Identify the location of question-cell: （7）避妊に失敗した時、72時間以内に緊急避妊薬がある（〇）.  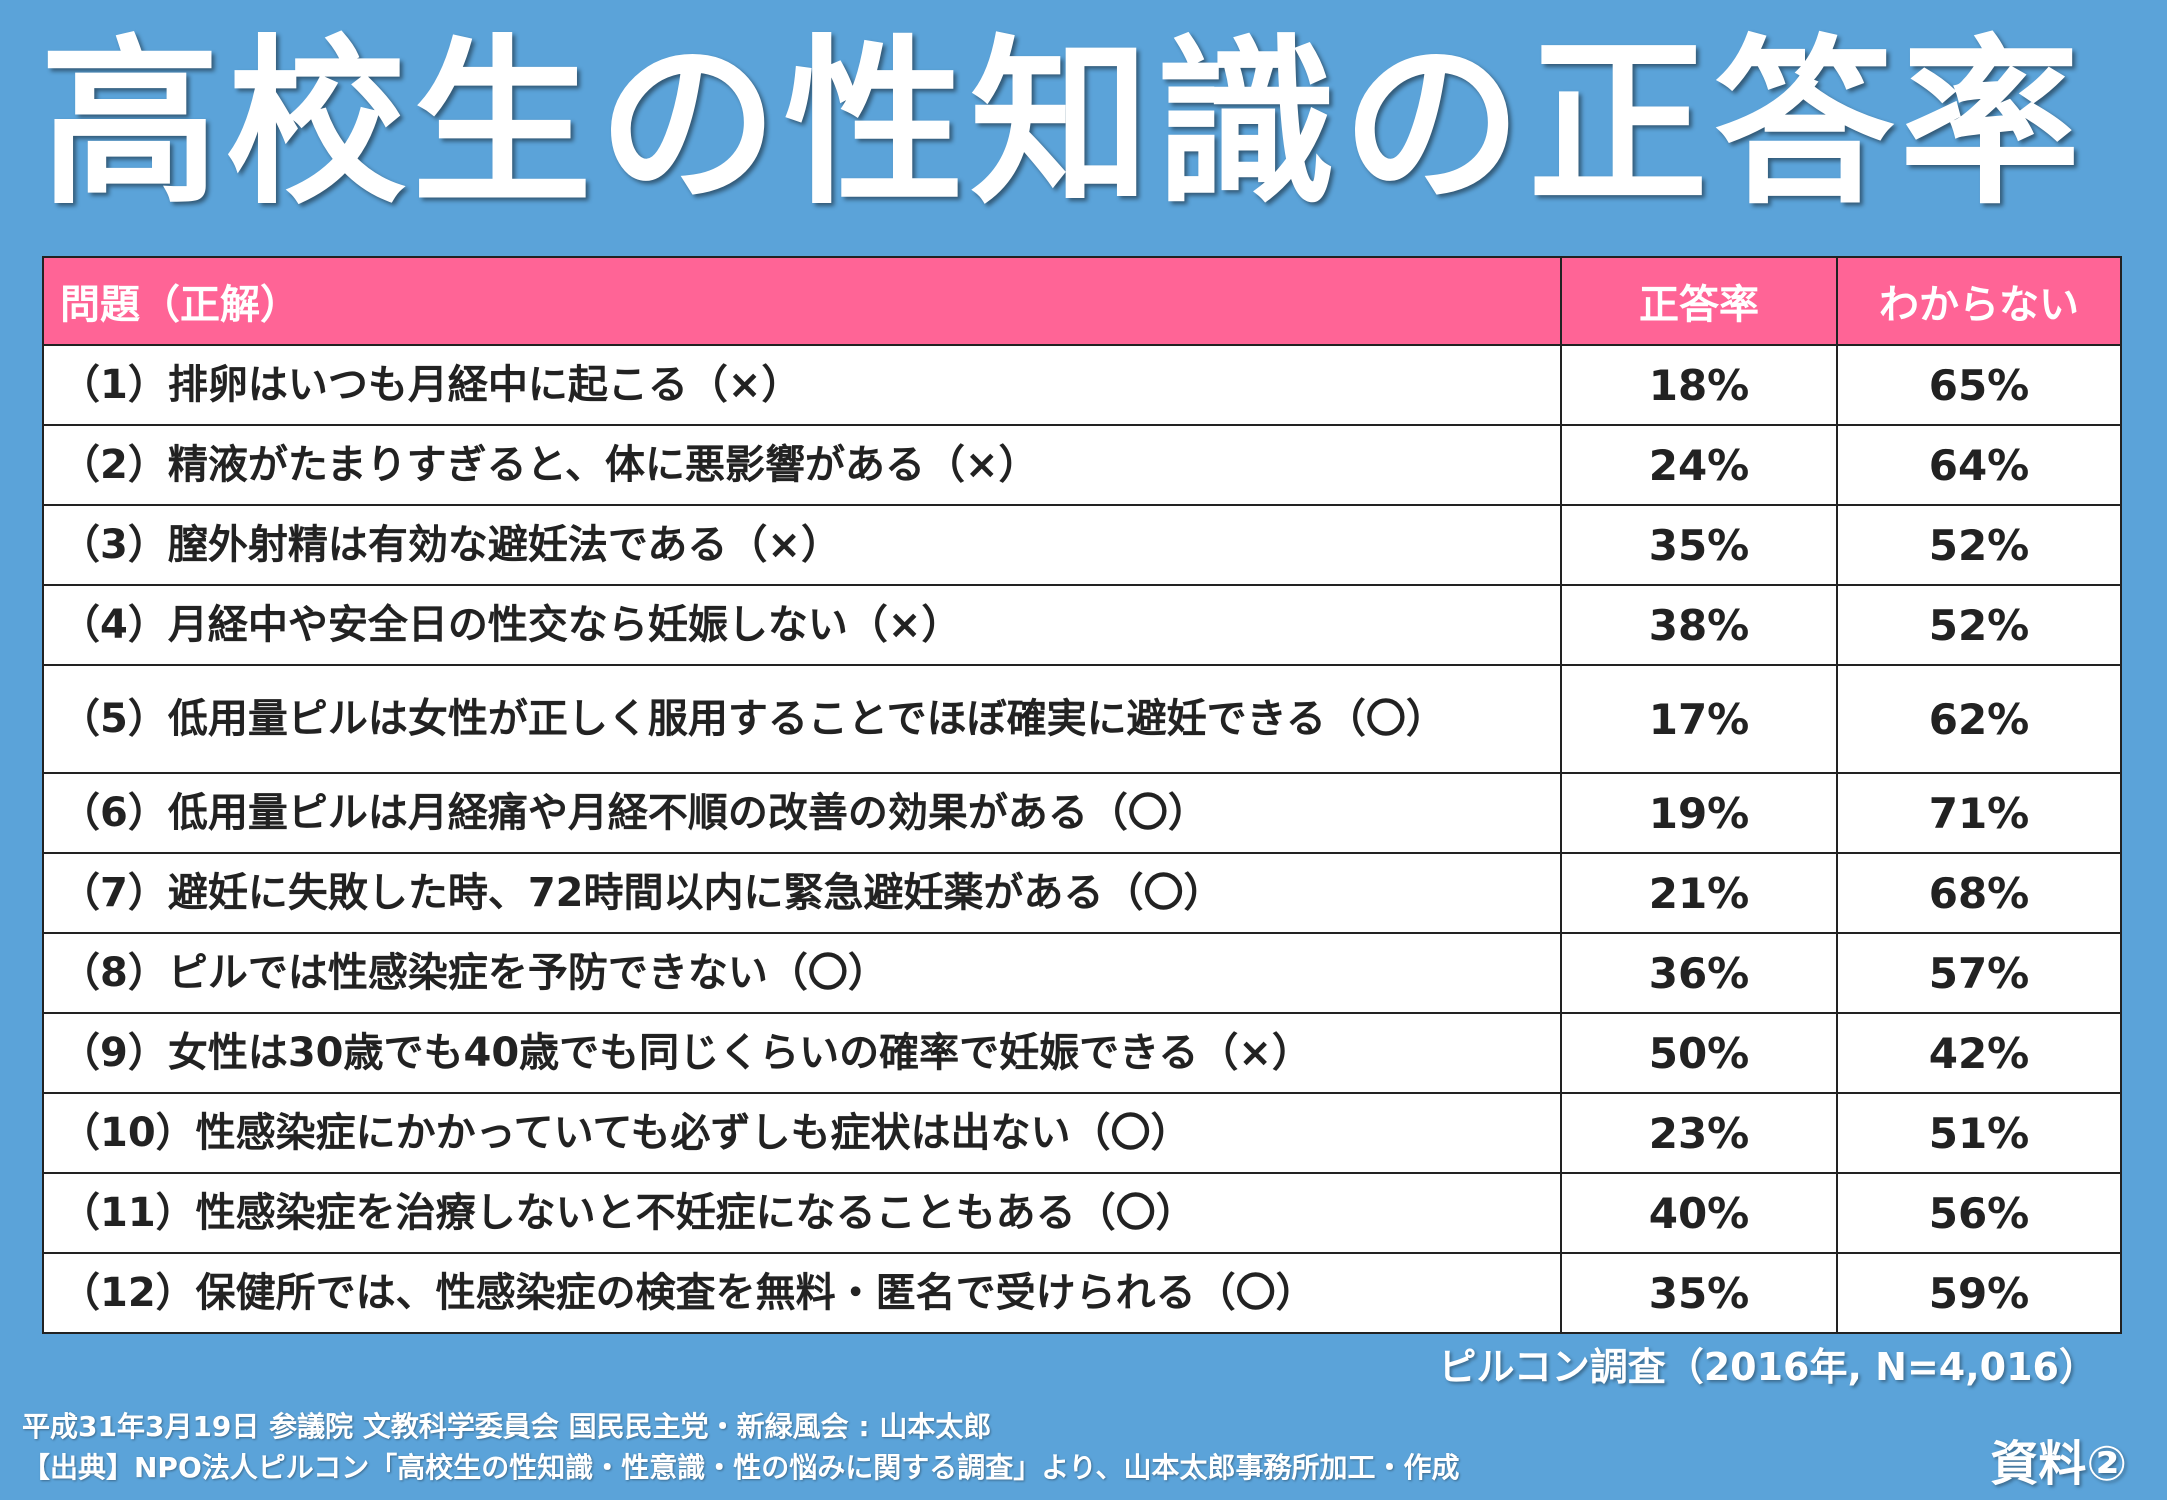
(802, 893).